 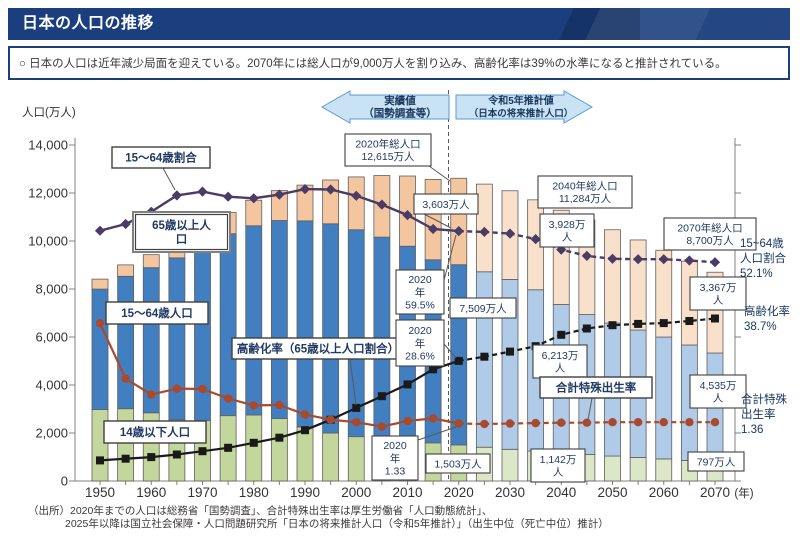 I want to click on svg-text: 52.1%, so click(x=756, y=274).